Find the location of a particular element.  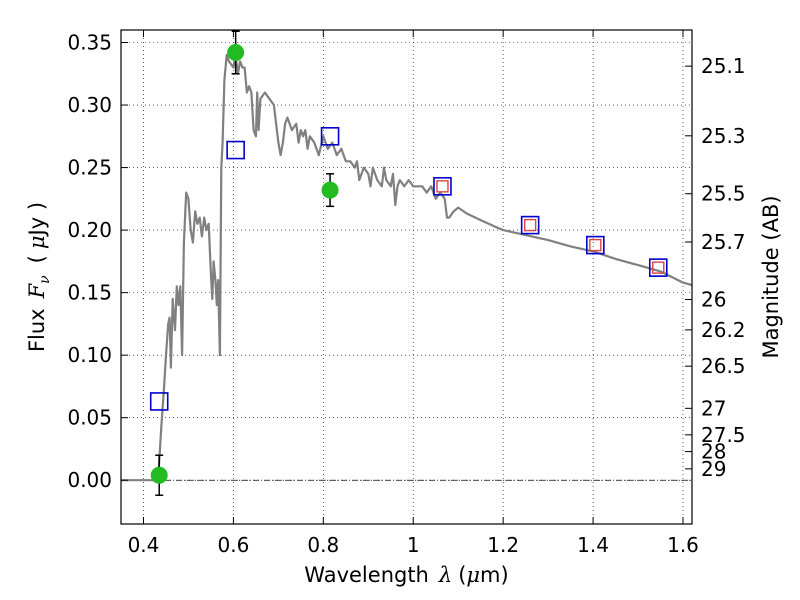

y2-tick-label: 26.2 is located at coordinates (723, 330).